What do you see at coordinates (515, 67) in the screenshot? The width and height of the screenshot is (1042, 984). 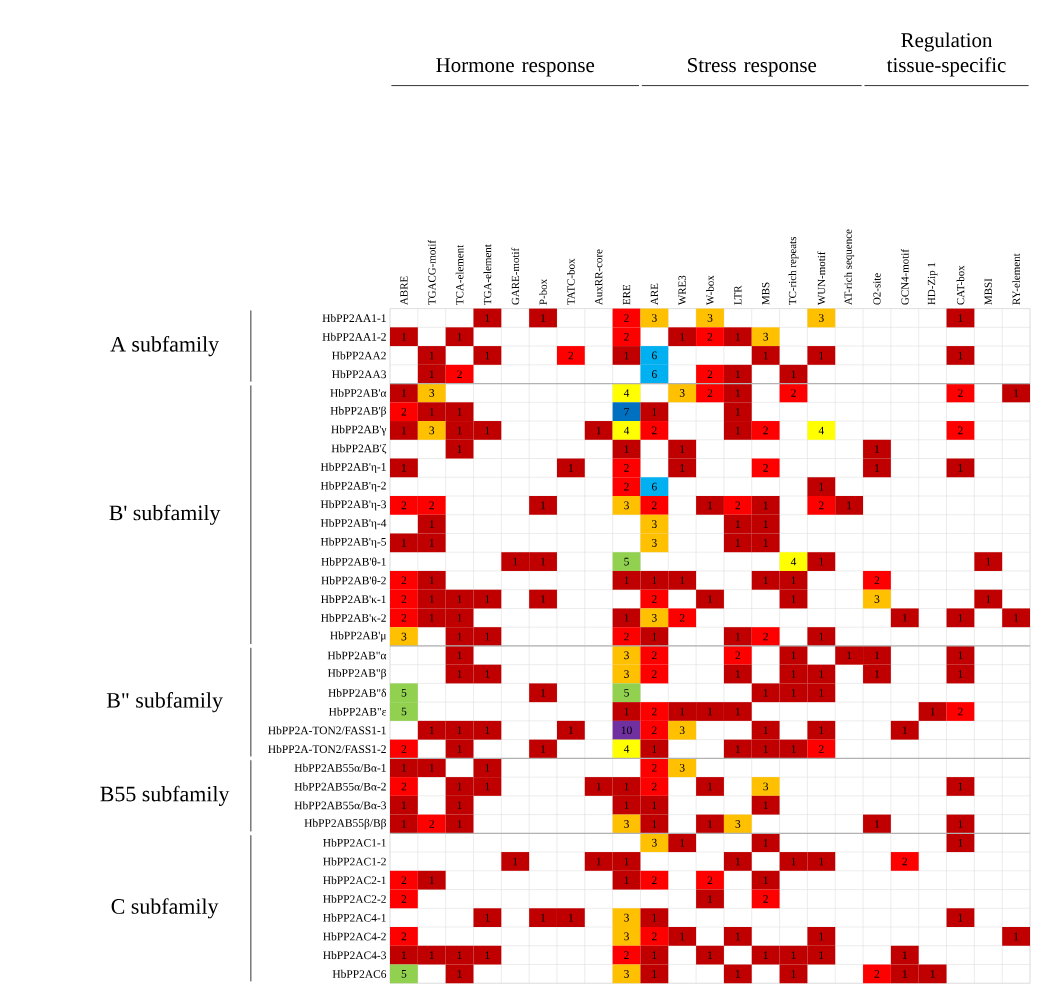 I see `text: Hormone response` at bounding box center [515, 67].